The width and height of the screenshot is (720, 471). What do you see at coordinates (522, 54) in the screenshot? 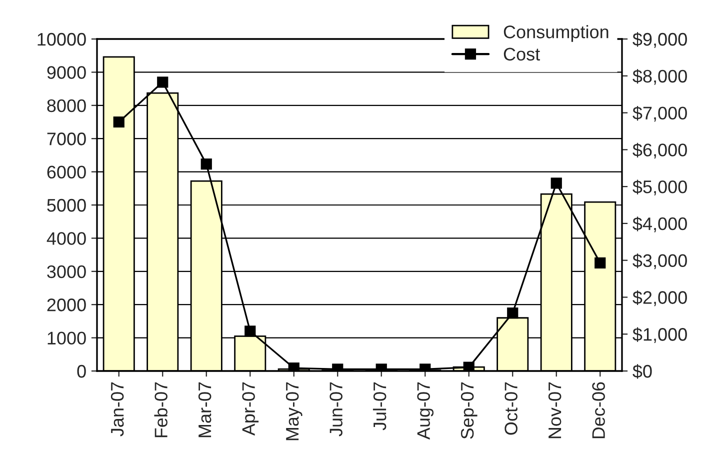
I see `legend-label: Cost` at bounding box center [522, 54].